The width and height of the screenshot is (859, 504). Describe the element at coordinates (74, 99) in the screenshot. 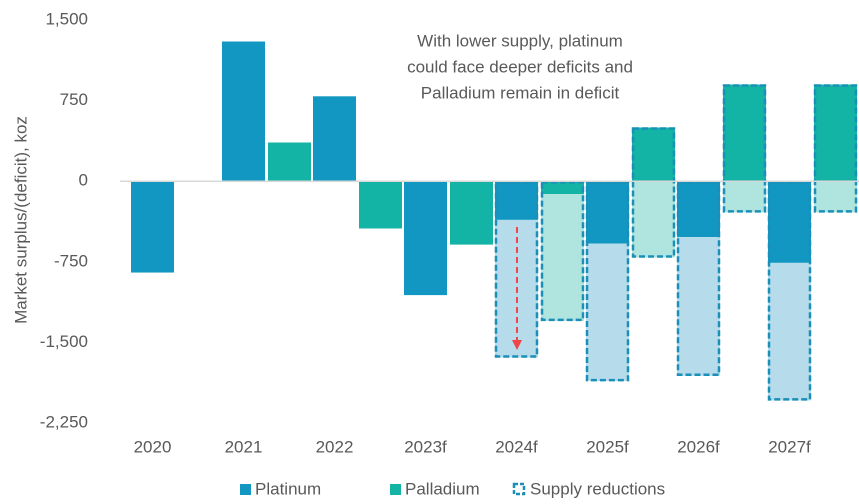

I see `y-tick-label: 750` at that location.